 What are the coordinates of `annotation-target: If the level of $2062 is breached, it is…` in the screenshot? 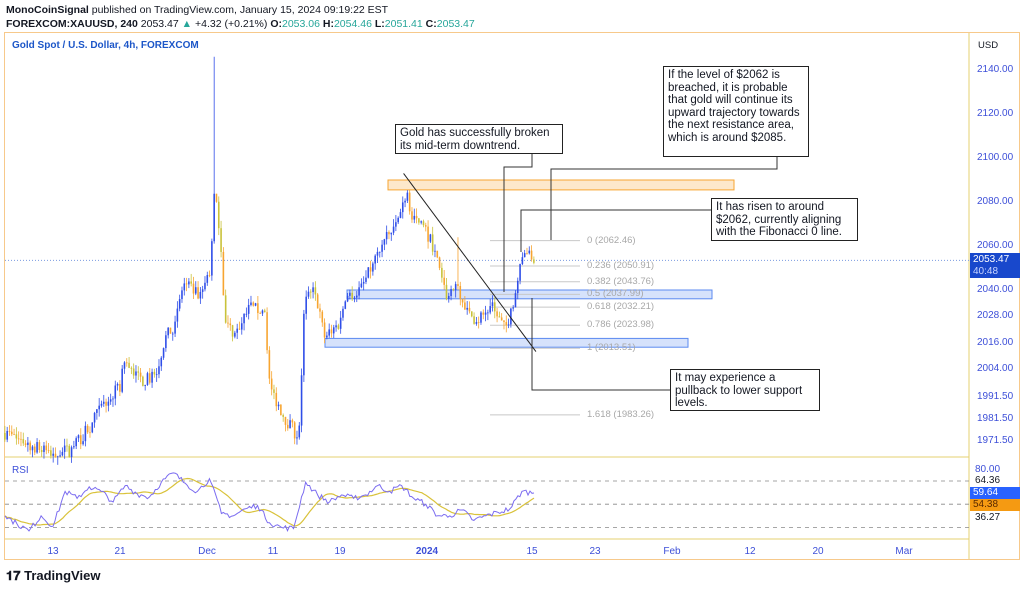 It's located at (736, 111).